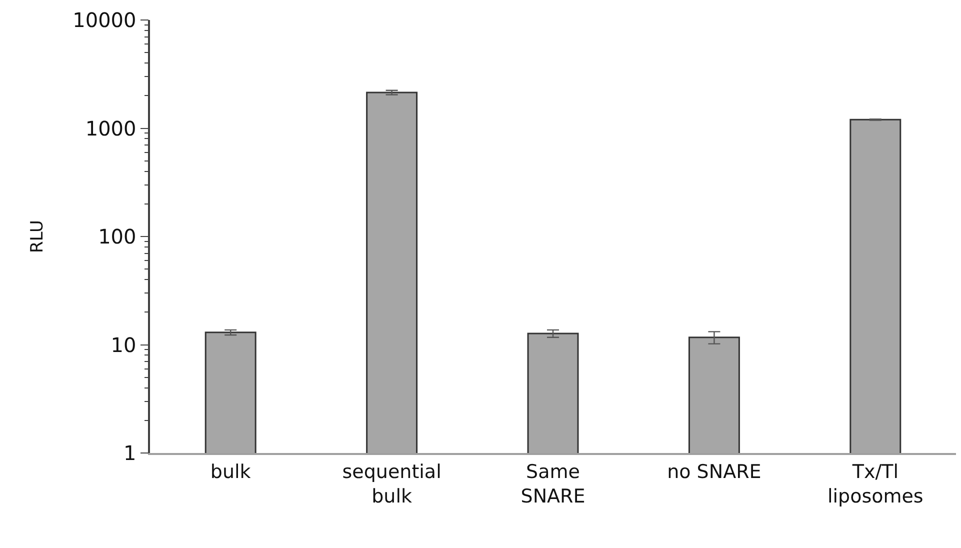 The width and height of the screenshot is (961, 548). What do you see at coordinates (110, 128) in the screenshot?
I see `y-tick-label: 1000` at bounding box center [110, 128].